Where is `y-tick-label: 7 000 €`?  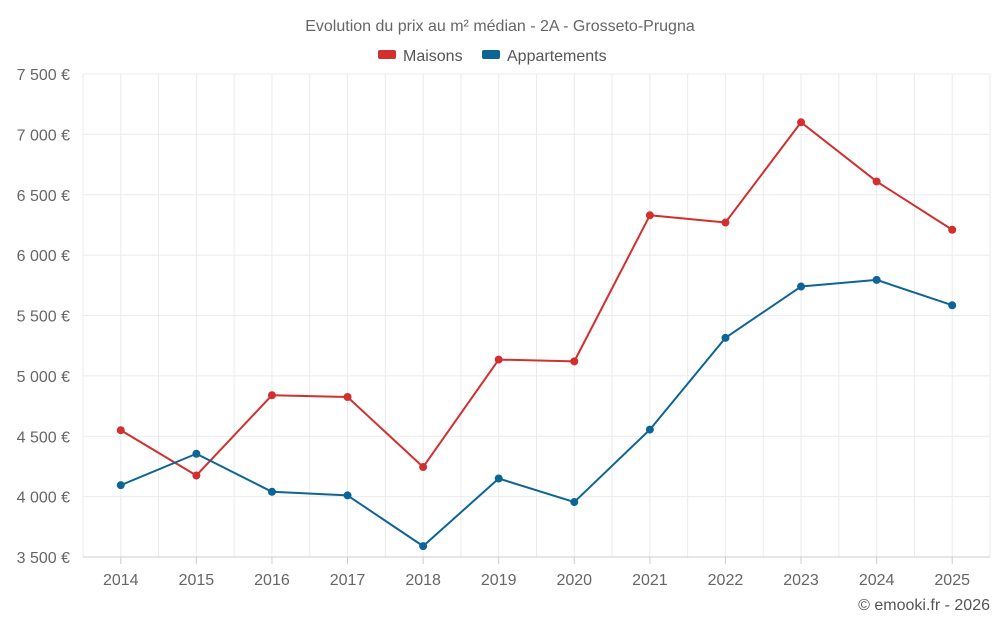
y-tick-label: 7 000 € is located at coordinates (43, 135).